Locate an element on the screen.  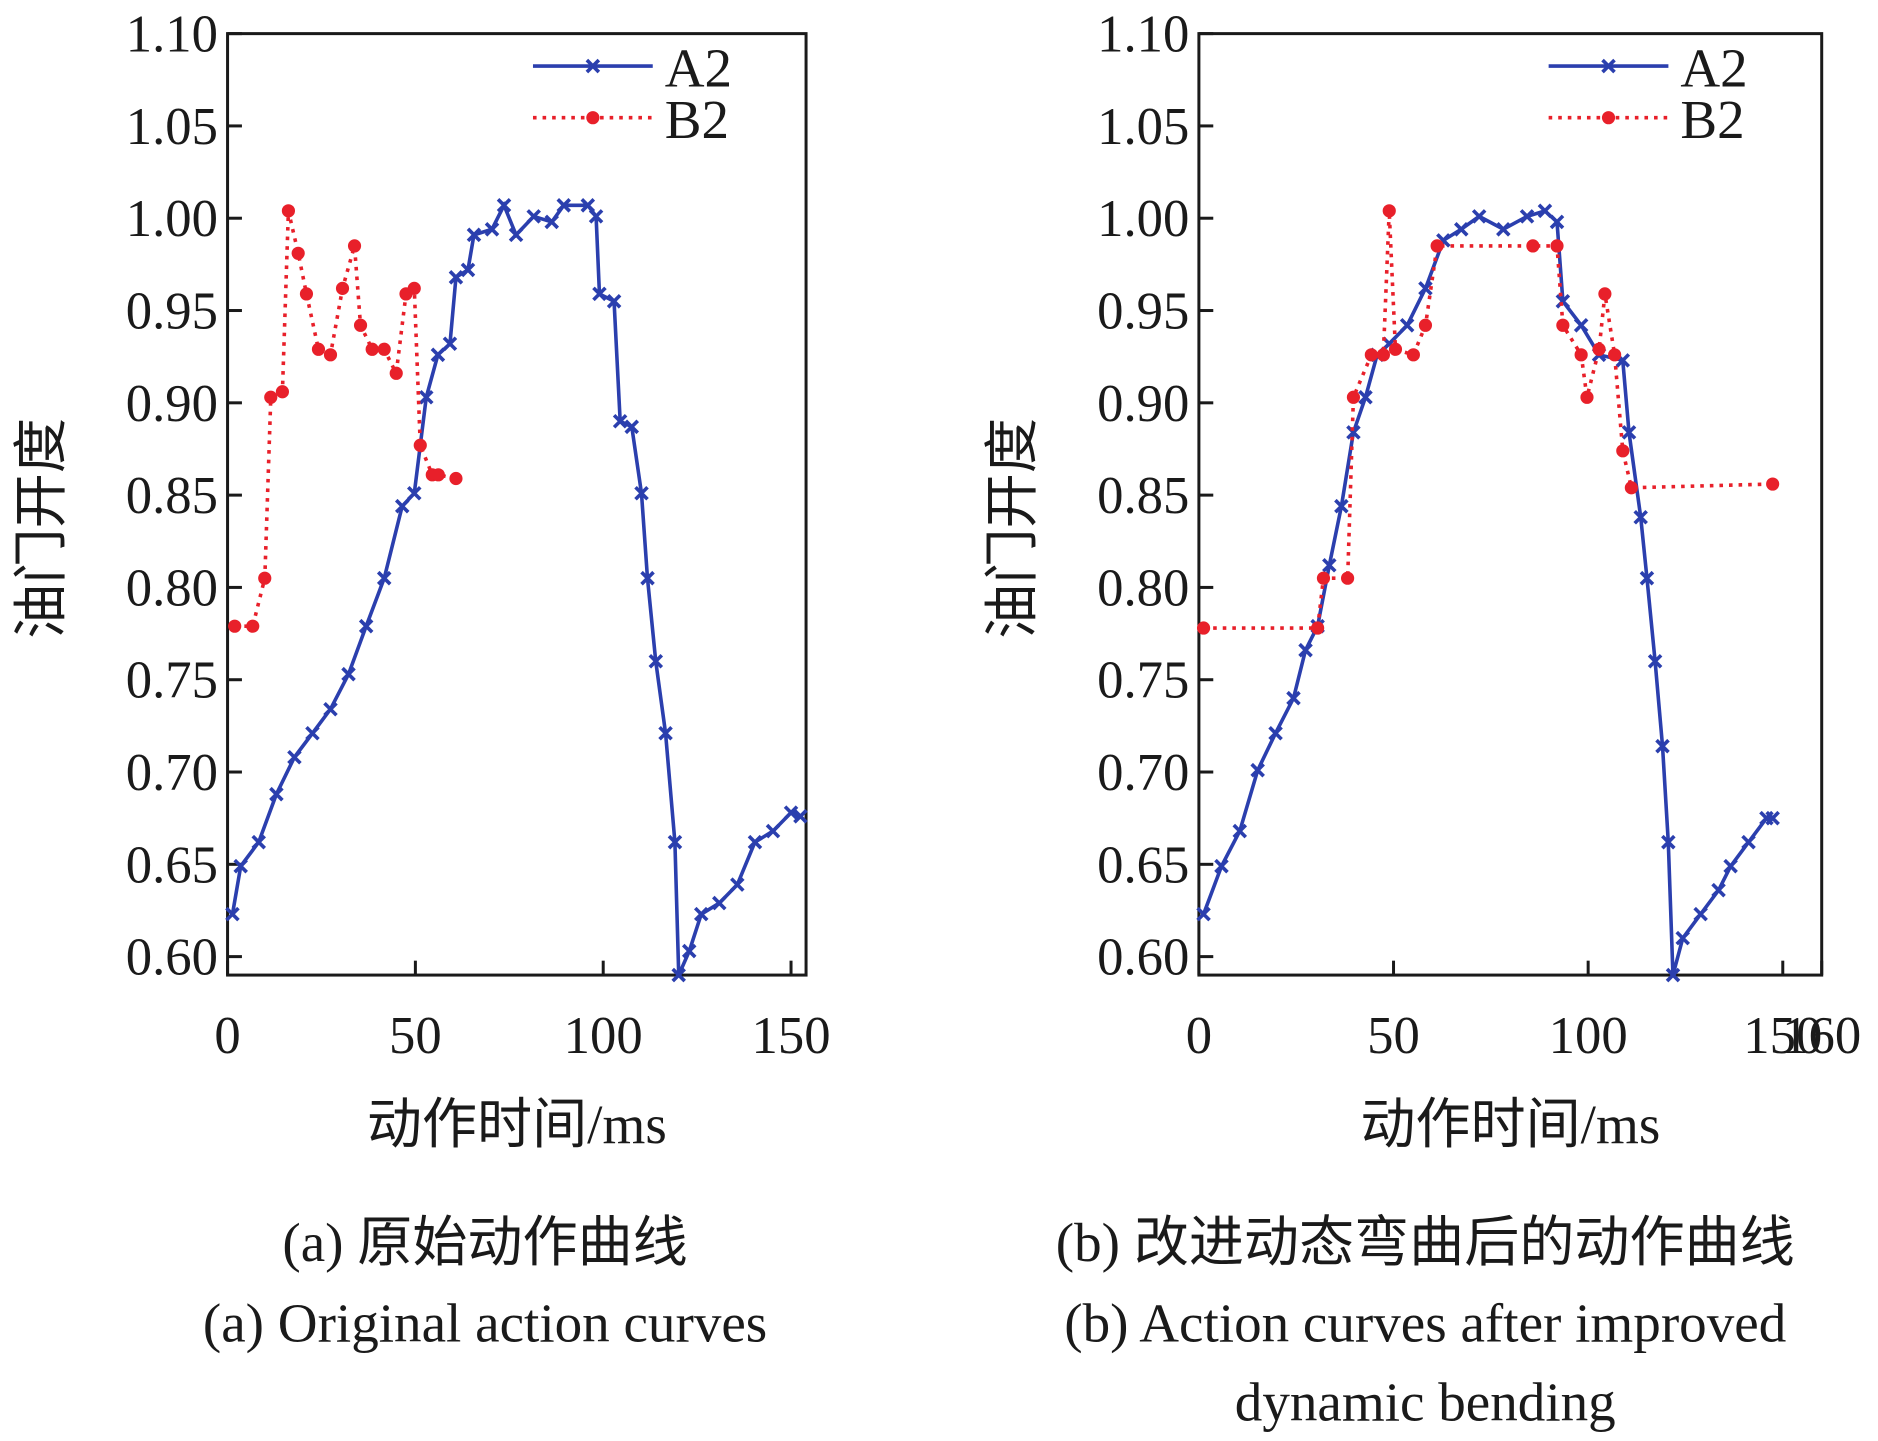
y-tick-label: 1.10 is located at coordinates (172, 35).